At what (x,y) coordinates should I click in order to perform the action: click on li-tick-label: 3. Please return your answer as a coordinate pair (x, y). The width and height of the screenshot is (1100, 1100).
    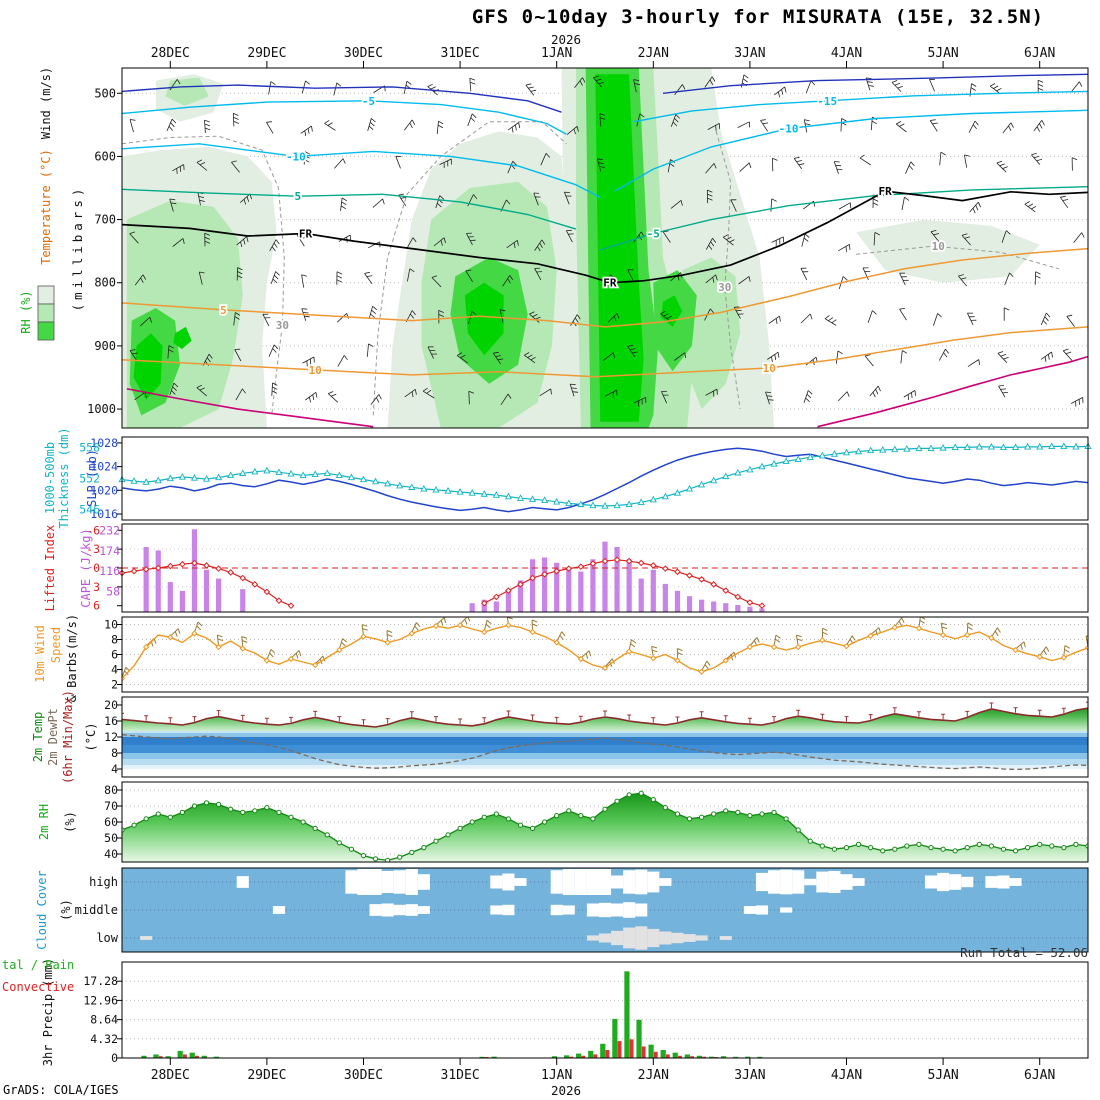
    Looking at the image, I should click on (96, 587).